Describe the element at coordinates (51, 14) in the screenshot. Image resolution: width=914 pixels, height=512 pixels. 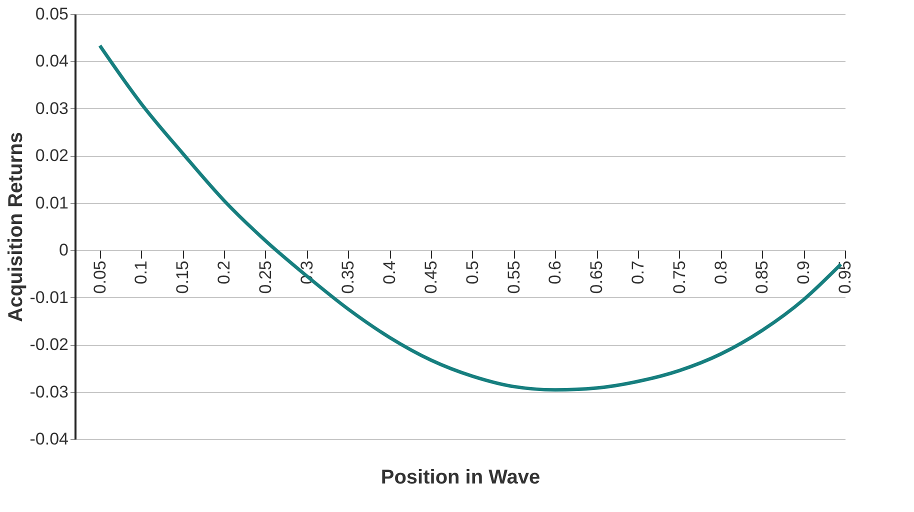
I see `y-tick-label: 0.05` at that location.